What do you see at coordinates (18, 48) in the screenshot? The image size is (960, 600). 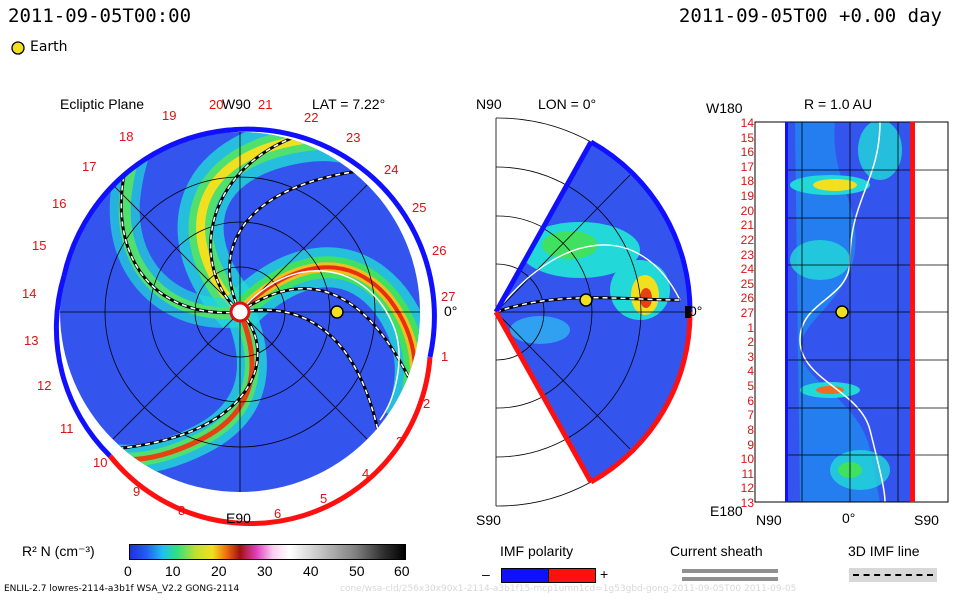 I see `earth-marker-icon` at bounding box center [18, 48].